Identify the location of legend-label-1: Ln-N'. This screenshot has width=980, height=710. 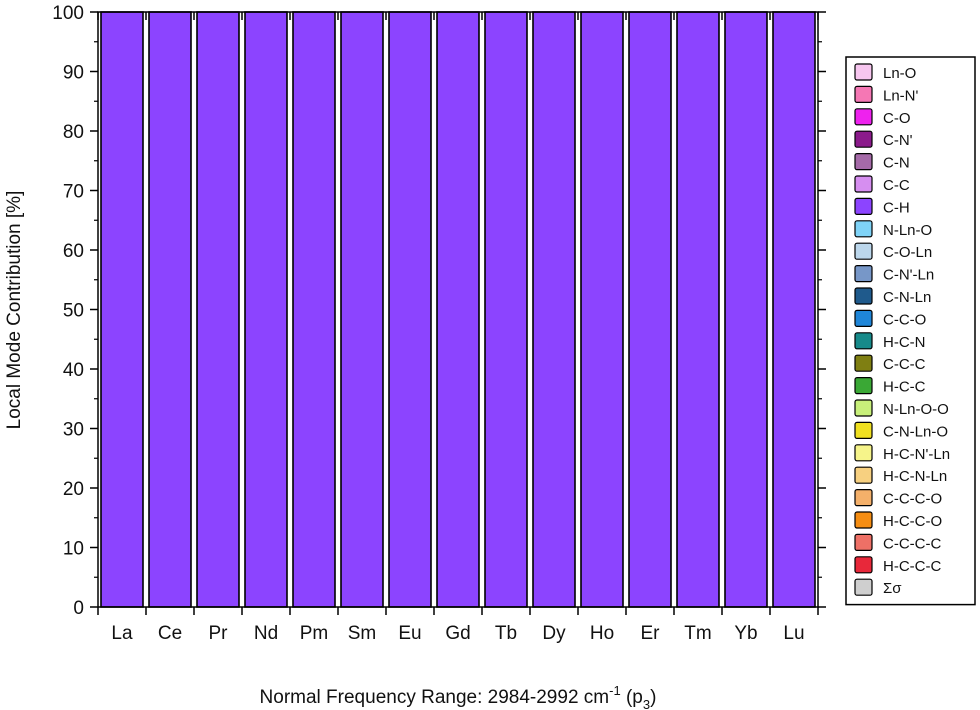
(901, 95).